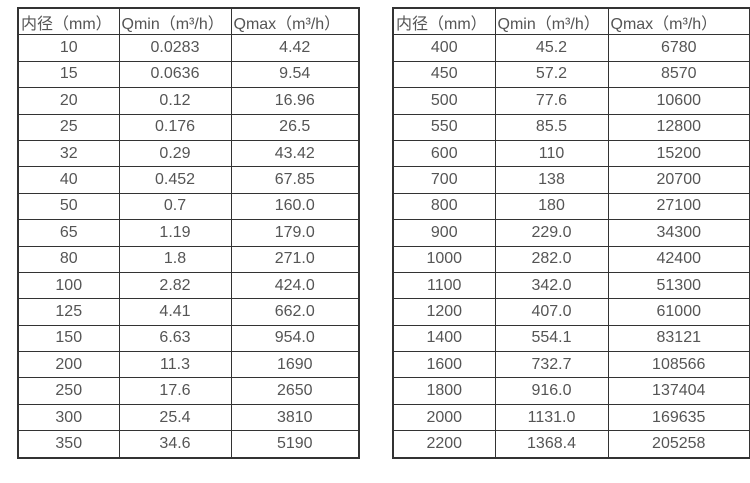  I want to click on table-row: 350 34.6 5190, so click(188, 444).